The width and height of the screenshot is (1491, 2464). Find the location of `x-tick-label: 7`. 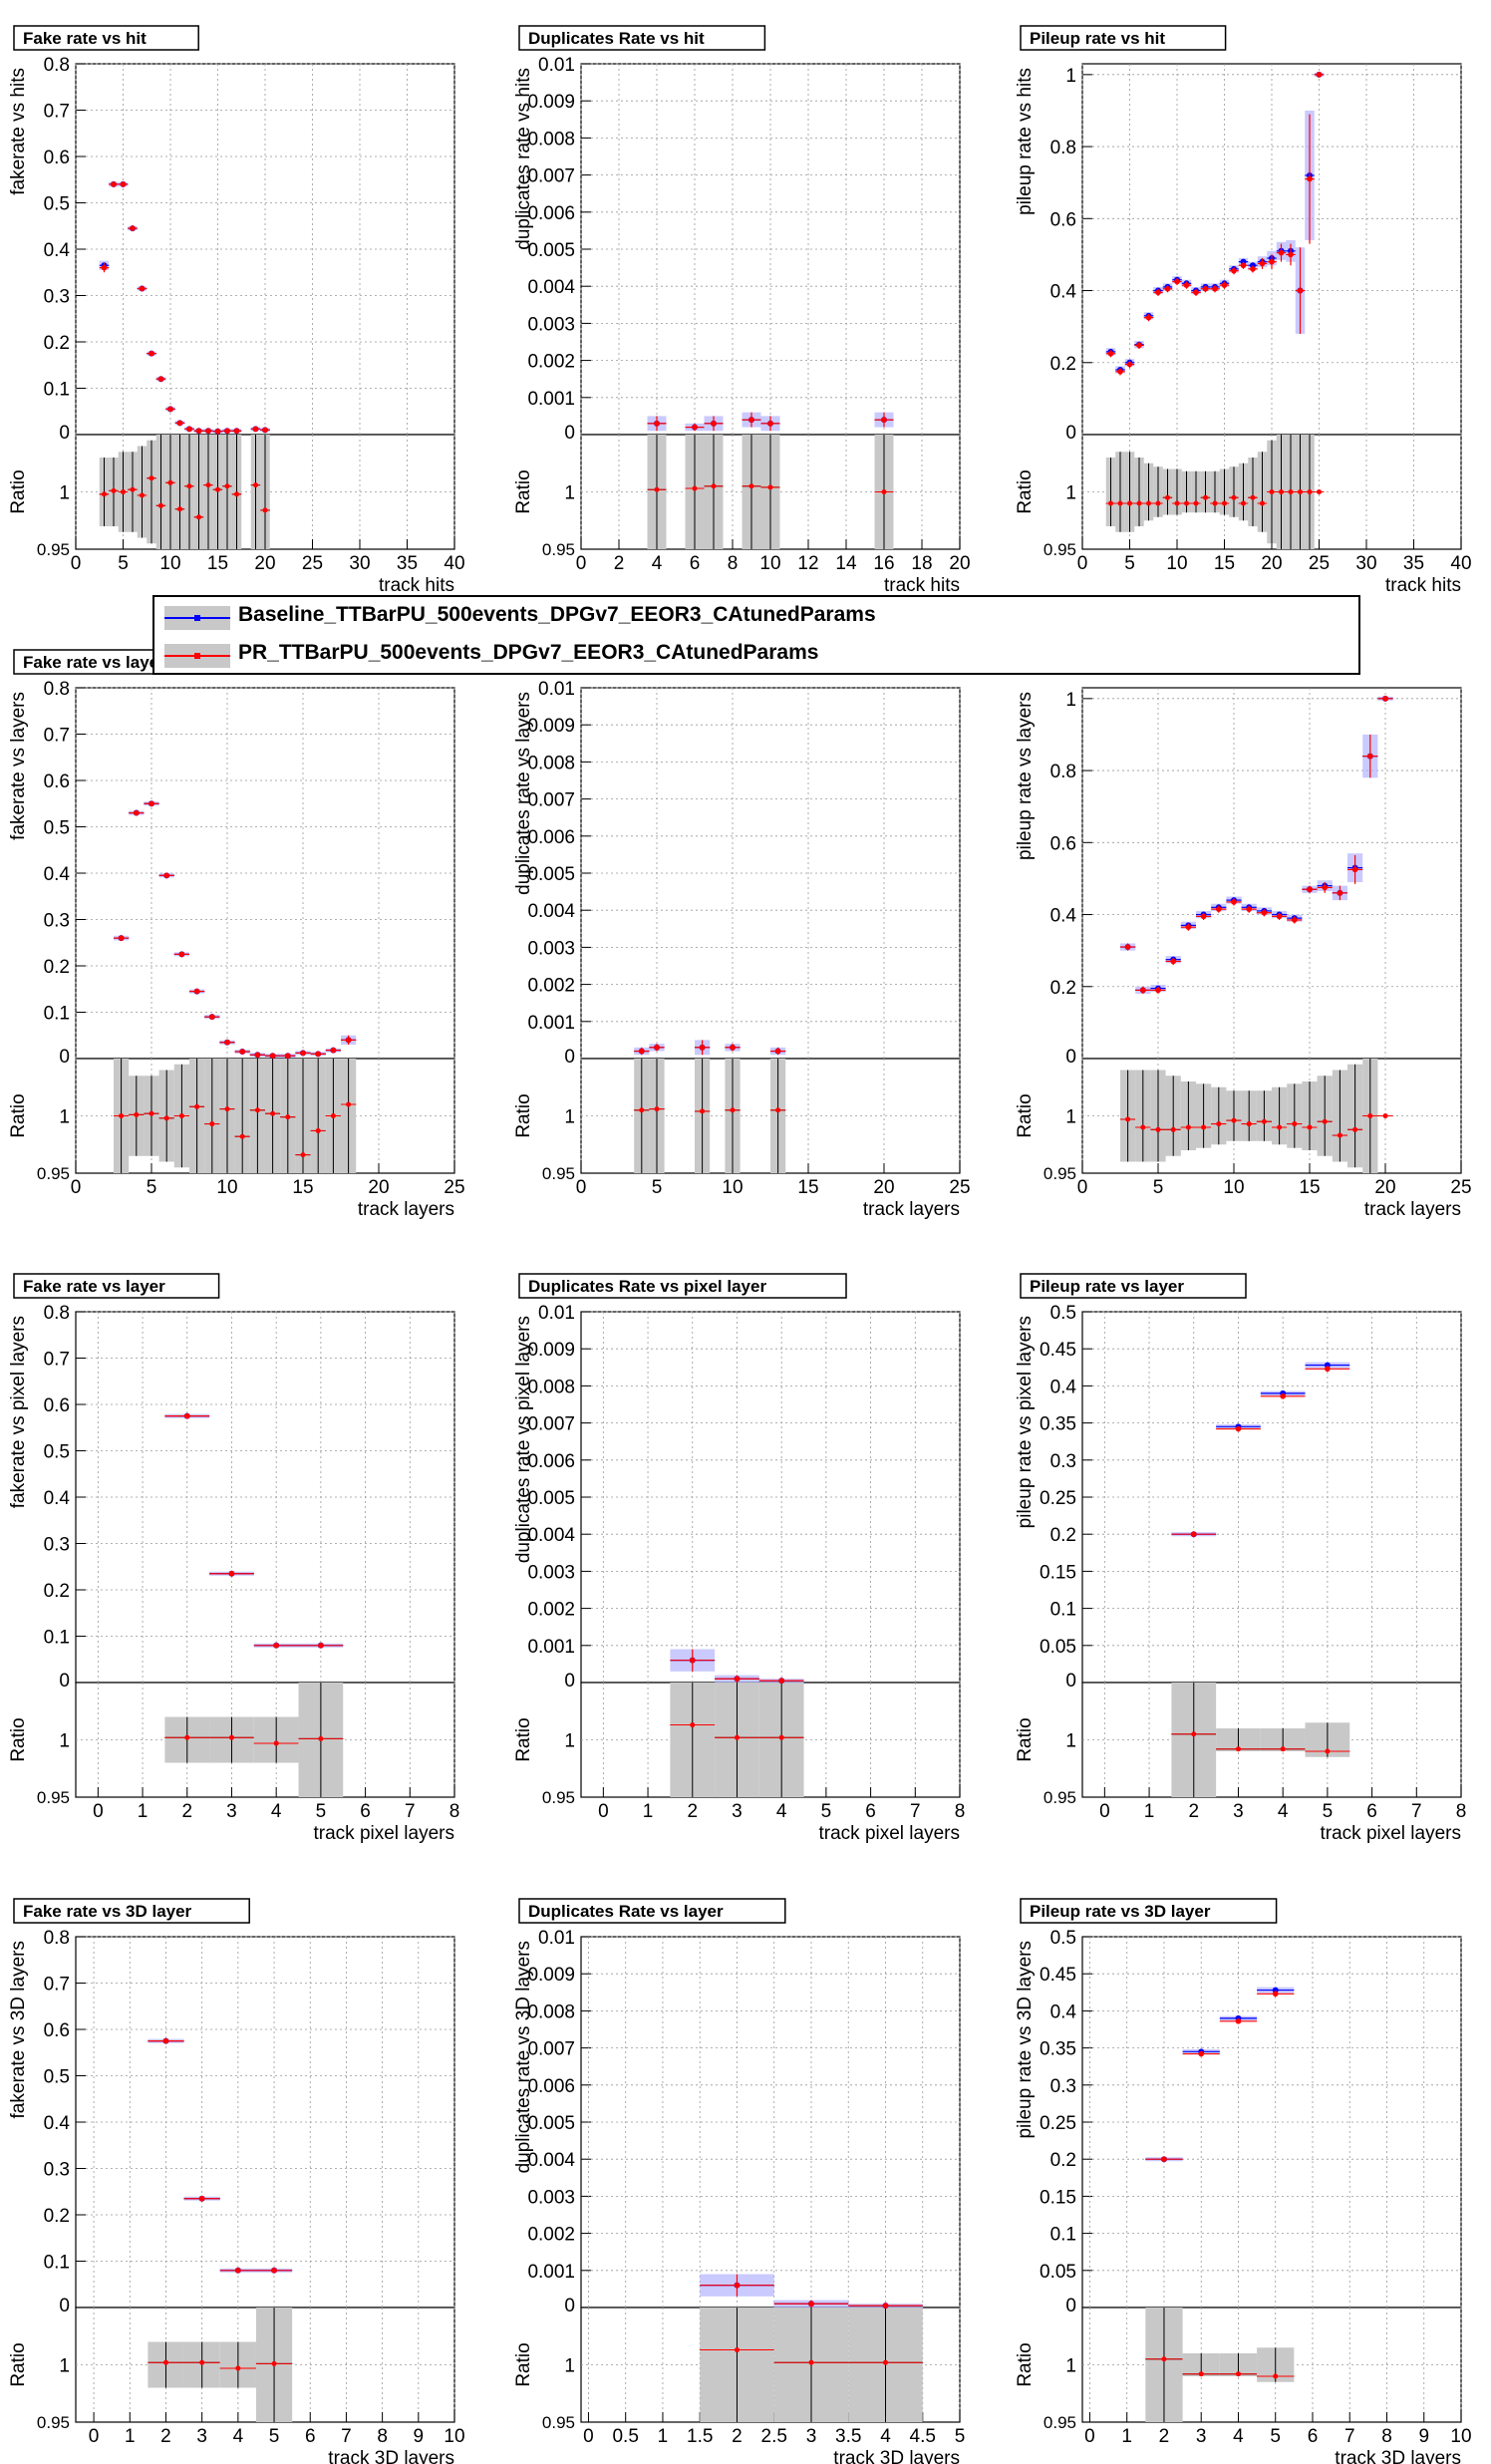

x-tick-label: 7 is located at coordinates (346, 2436).